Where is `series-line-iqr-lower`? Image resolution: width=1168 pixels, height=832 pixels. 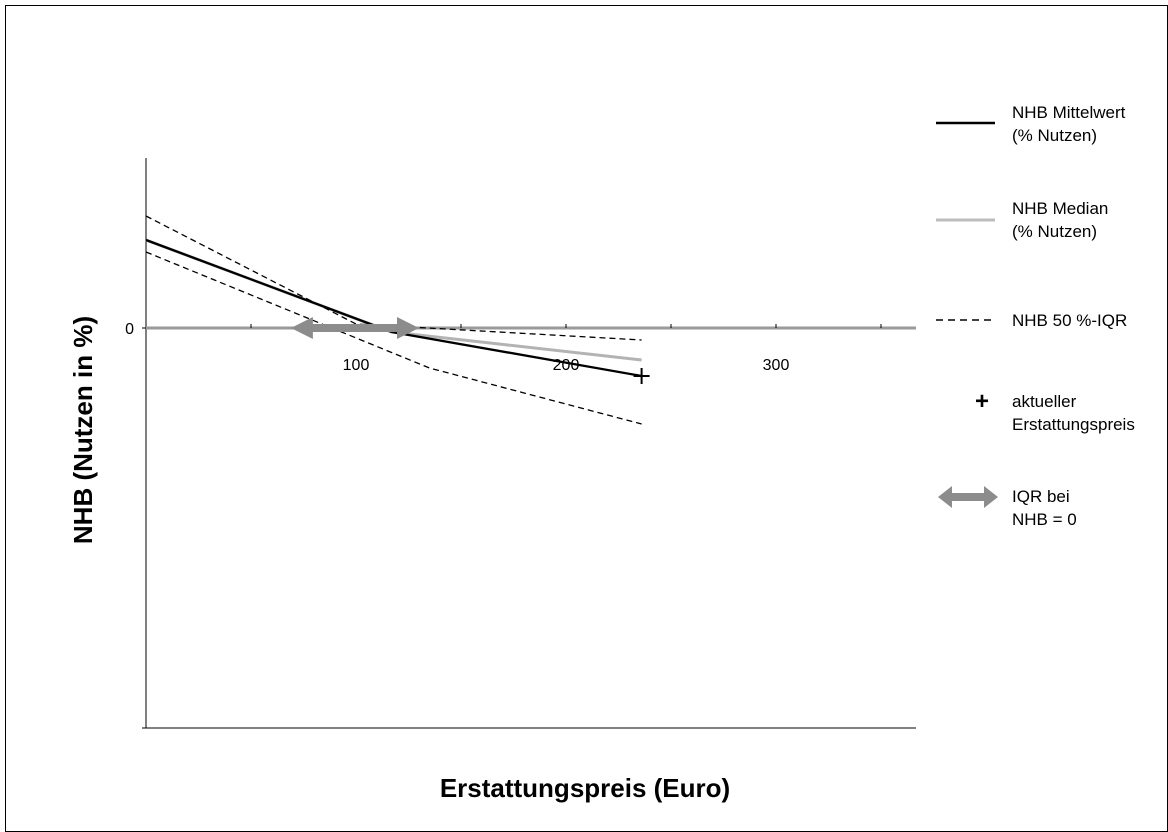
series-line-iqr-lower is located at coordinates (393, 338).